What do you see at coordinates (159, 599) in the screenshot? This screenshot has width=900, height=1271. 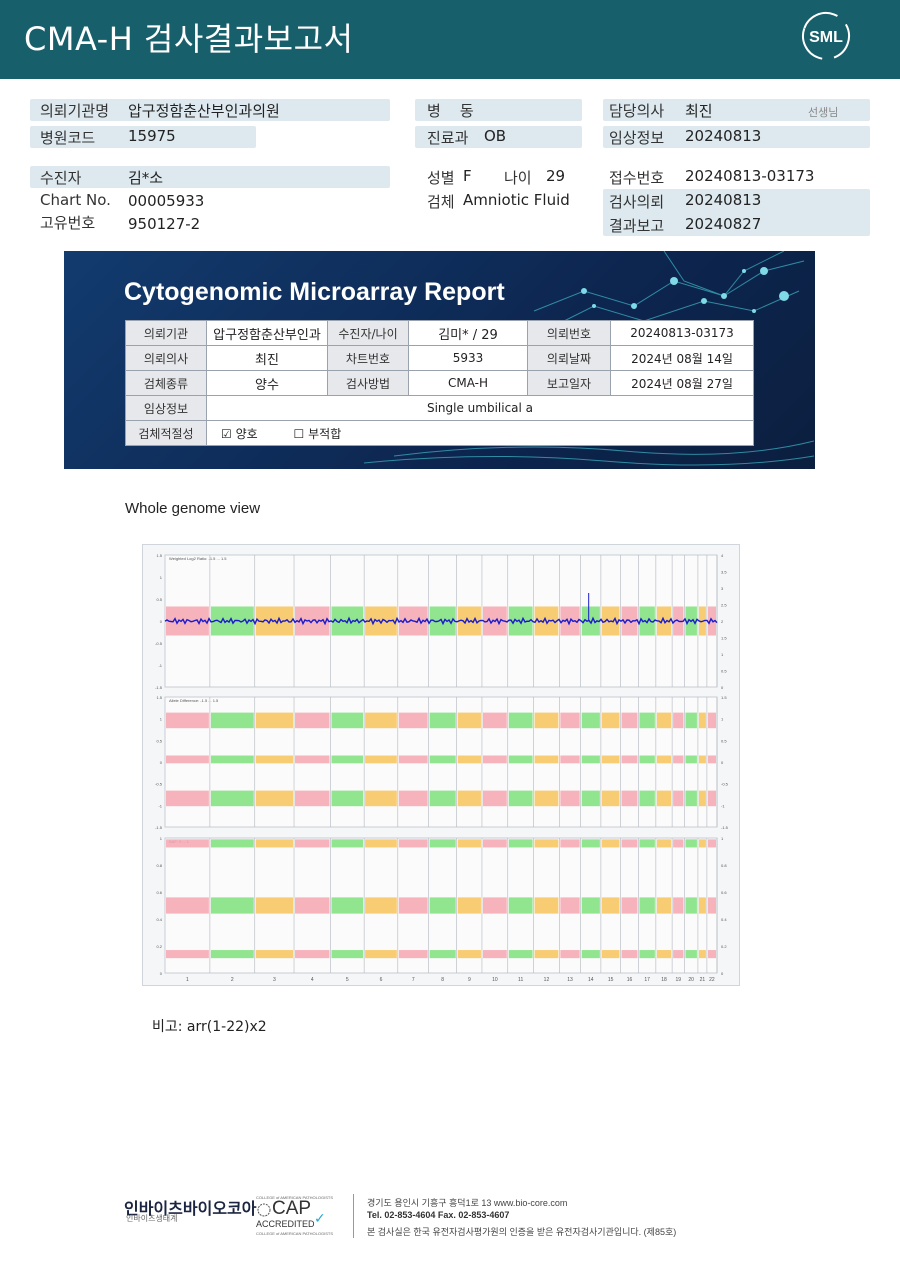 I see `y-tick-label: 0.5` at bounding box center [159, 599].